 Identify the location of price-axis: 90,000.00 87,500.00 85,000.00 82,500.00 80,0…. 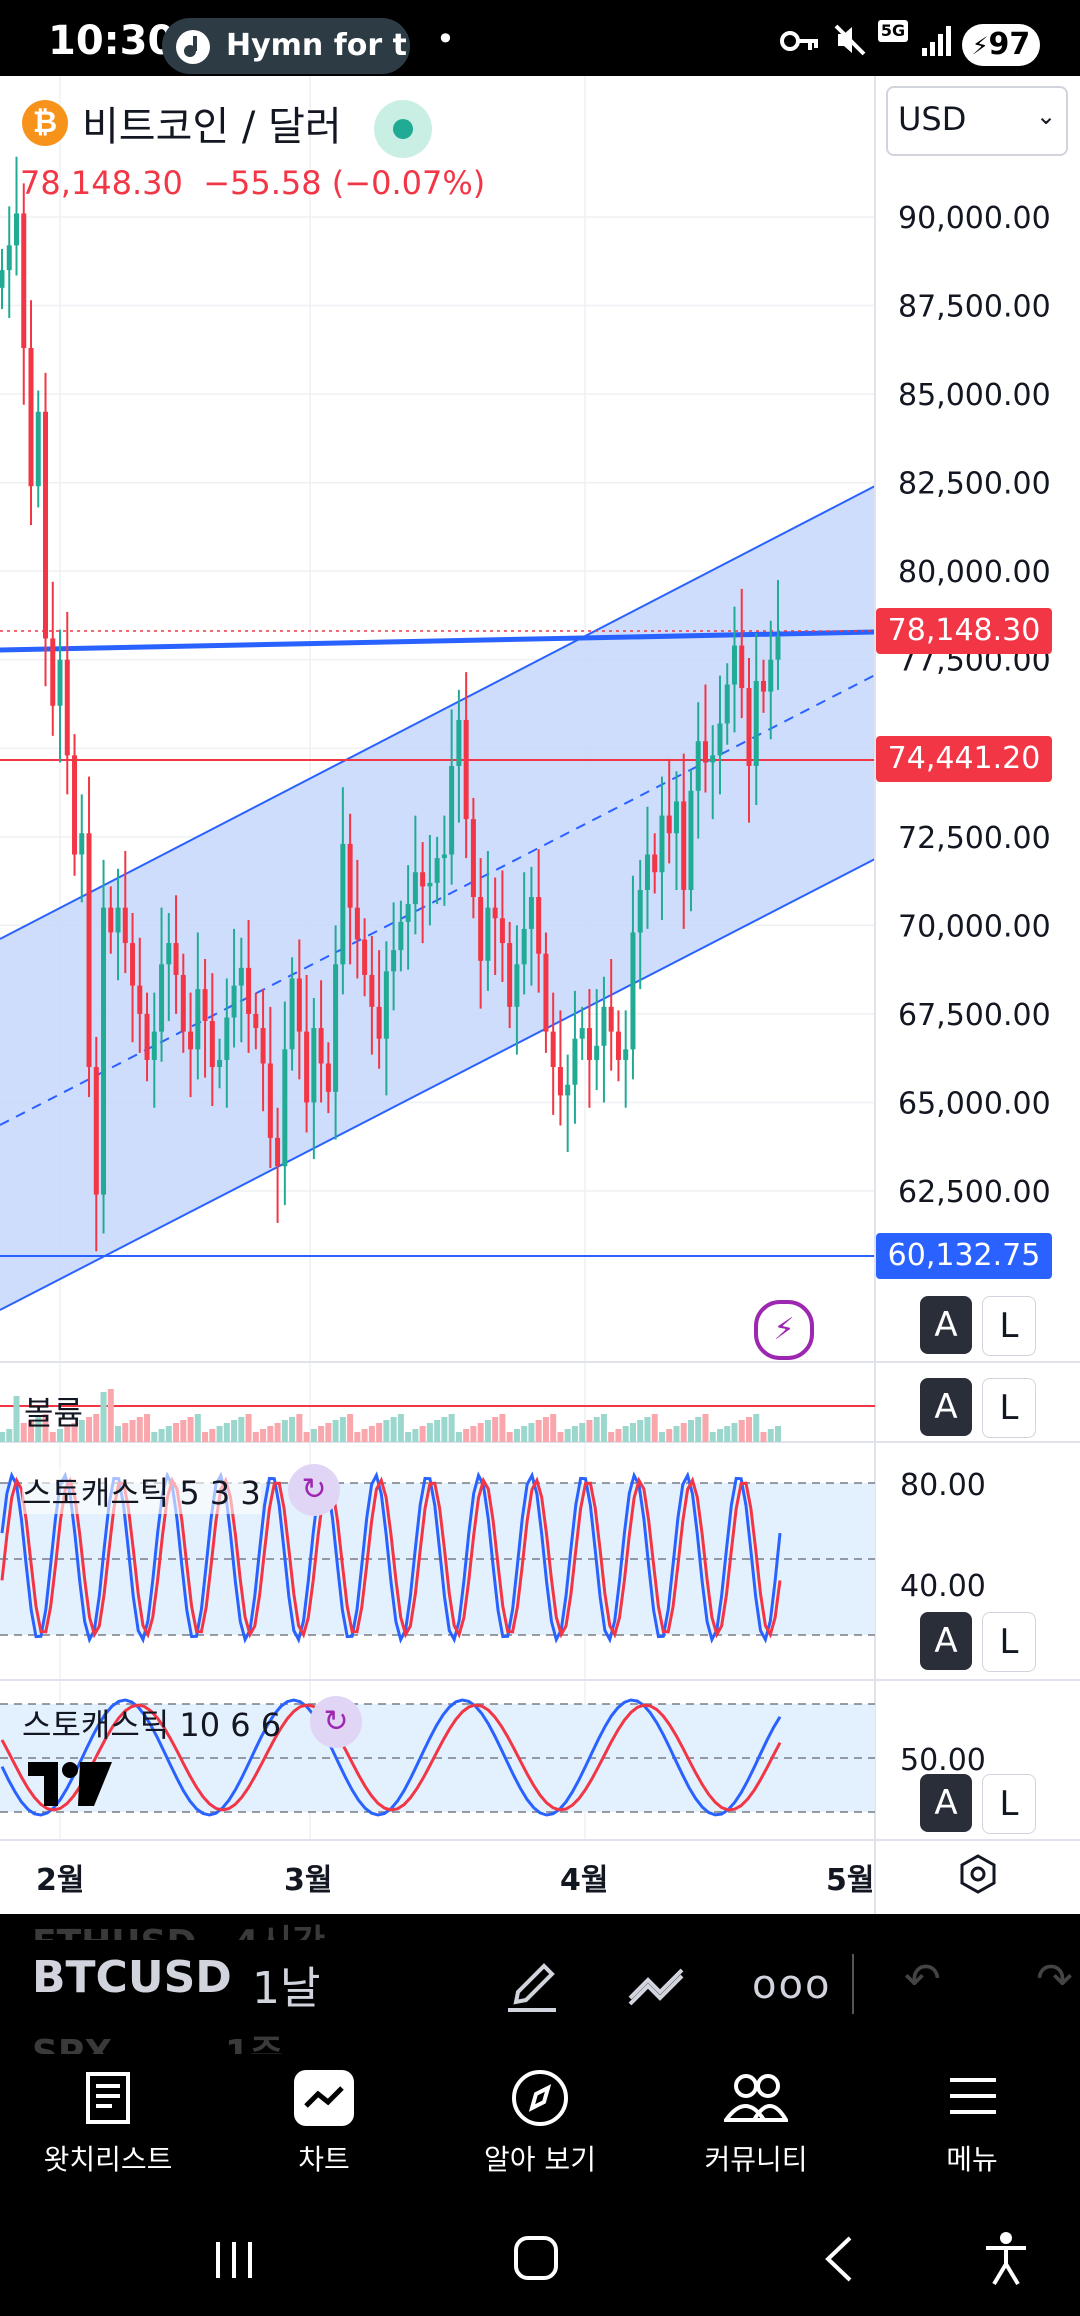
(974, 705).